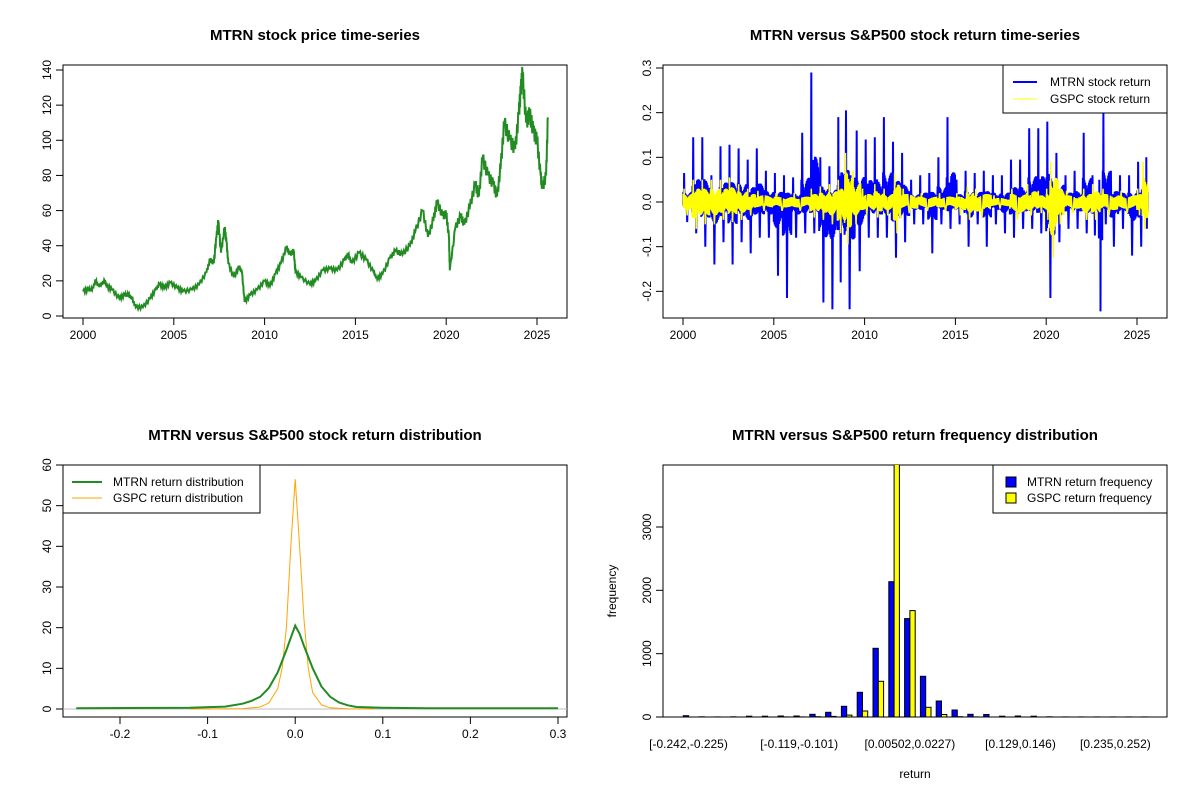 This screenshot has height=800, width=1200. I want to click on price-x-tick-label: 2020, so click(446, 335).